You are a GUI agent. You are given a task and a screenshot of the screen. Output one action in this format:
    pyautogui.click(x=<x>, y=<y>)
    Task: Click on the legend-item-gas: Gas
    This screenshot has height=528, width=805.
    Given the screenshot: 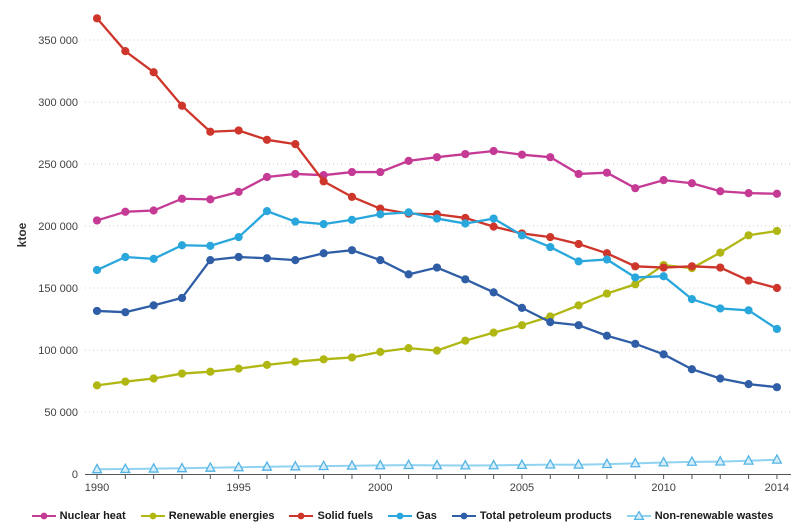 What is the action you would take?
    pyautogui.click(x=412, y=516)
    